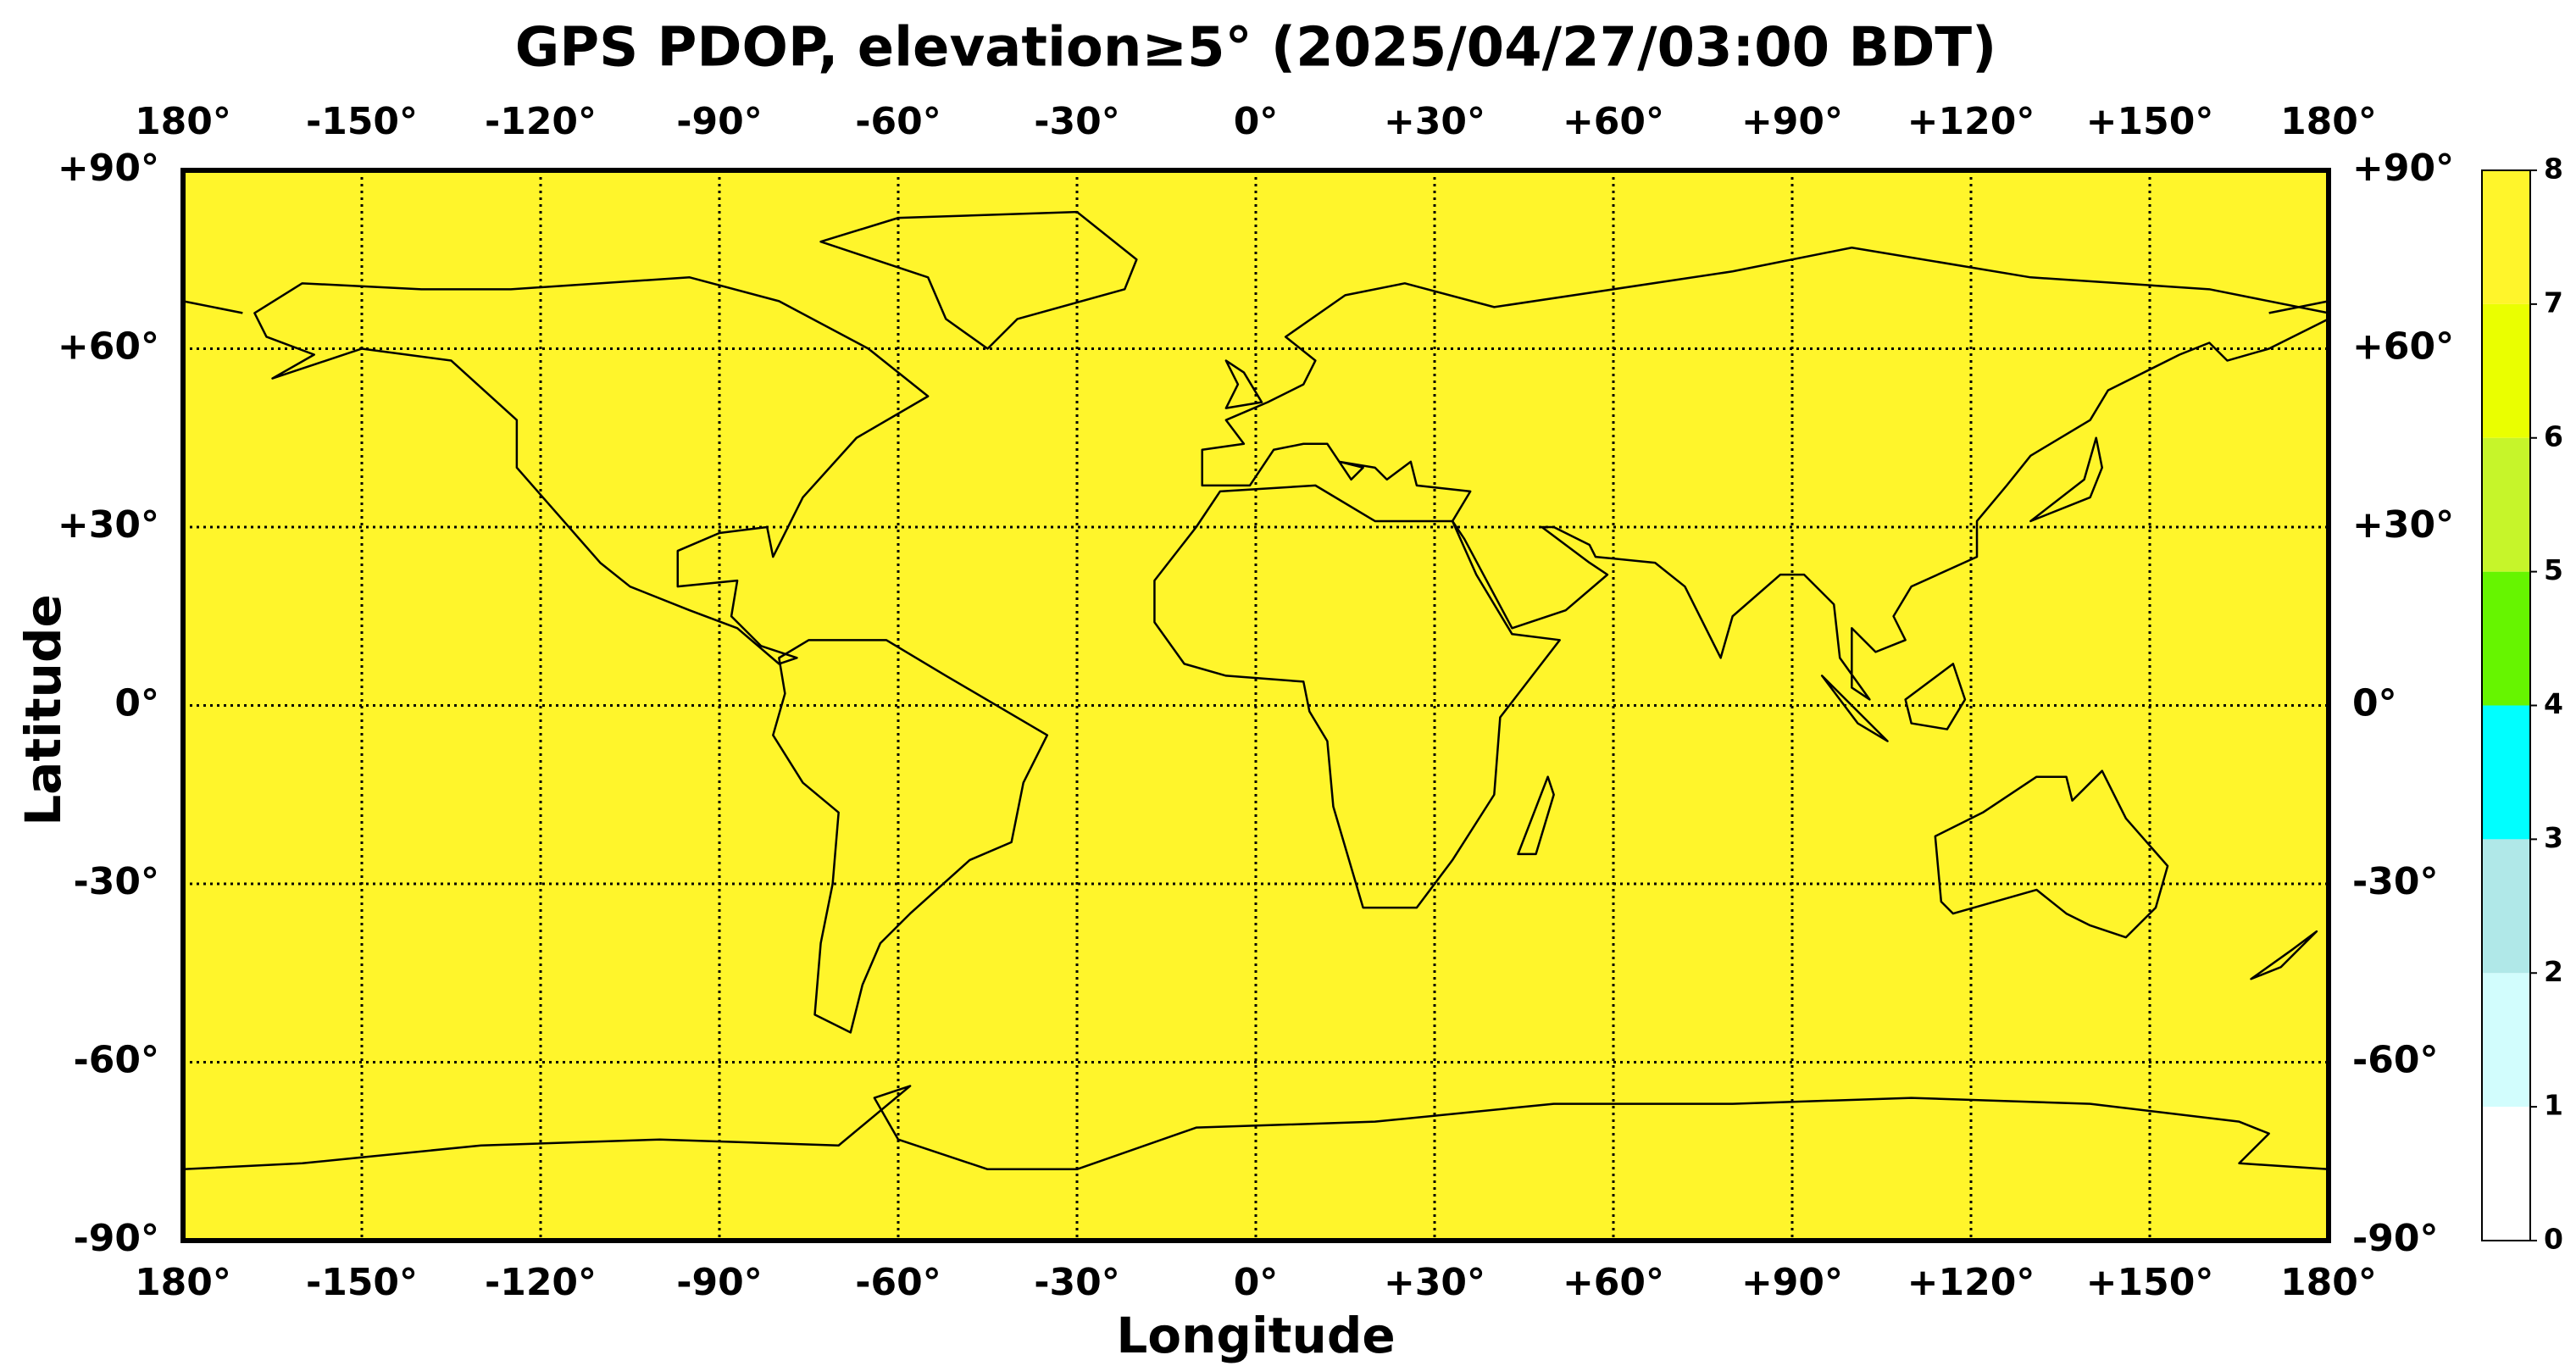 The width and height of the screenshot is (2576, 1366). Describe the element at coordinates (2150, 121) in the screenshot. I see `x-tick-label-top: +150°` at that location.